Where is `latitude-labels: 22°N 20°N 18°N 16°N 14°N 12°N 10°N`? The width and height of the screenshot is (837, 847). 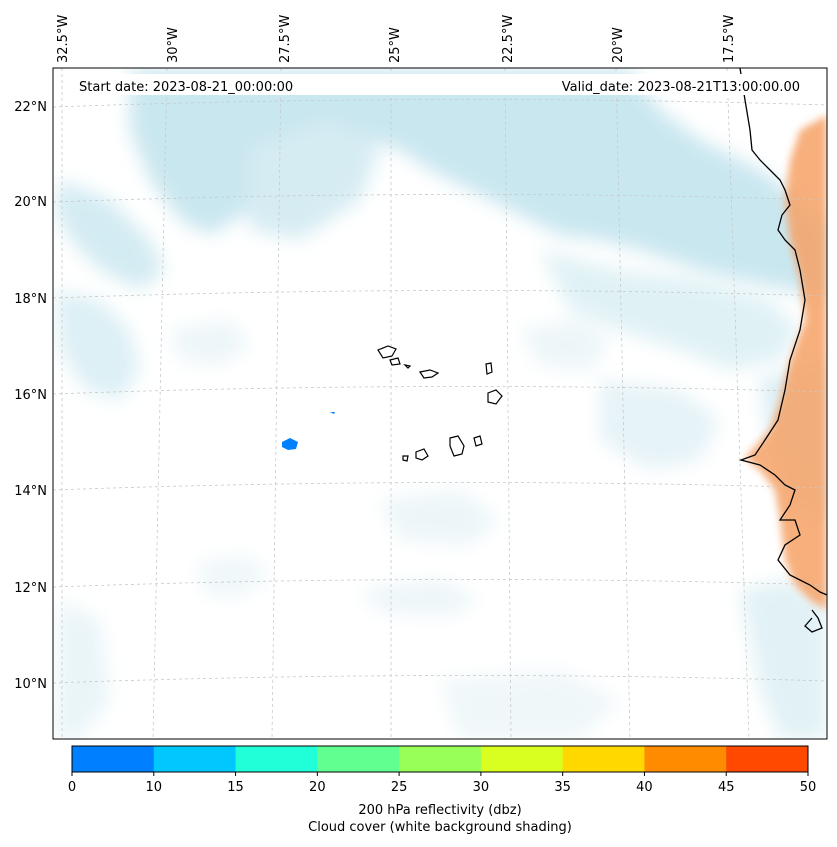 latitude-labels: 22°N 20°N 18°N 16°N 14°N 12°N 10°N is located at coordinates (30, 396).